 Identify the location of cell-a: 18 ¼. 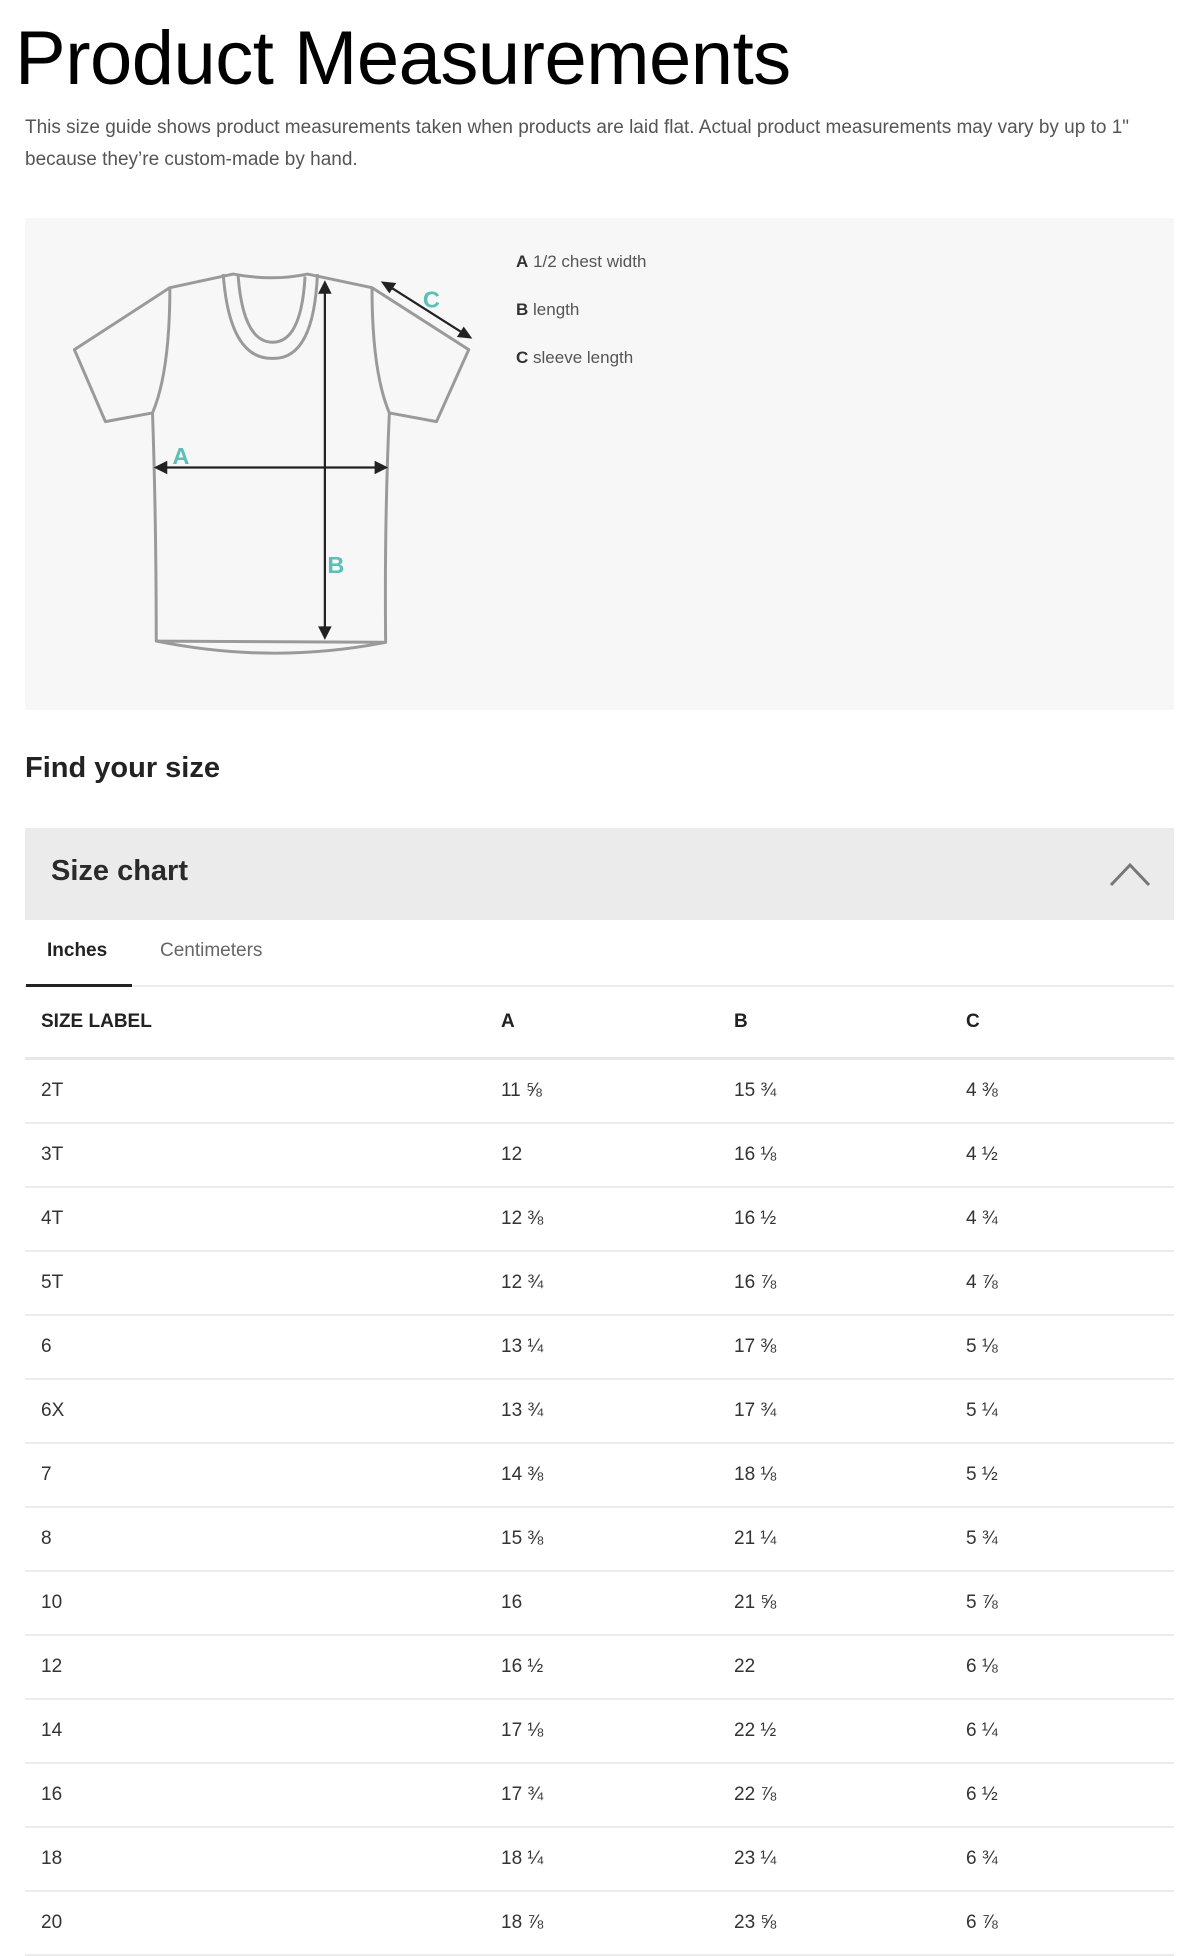
(617, 1859).